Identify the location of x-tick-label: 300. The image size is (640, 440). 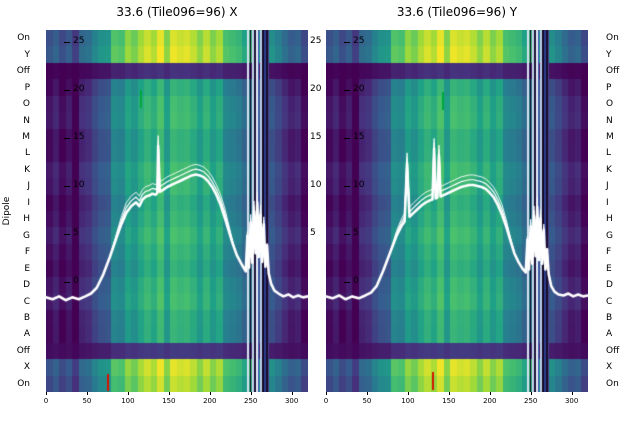
(291, 401).